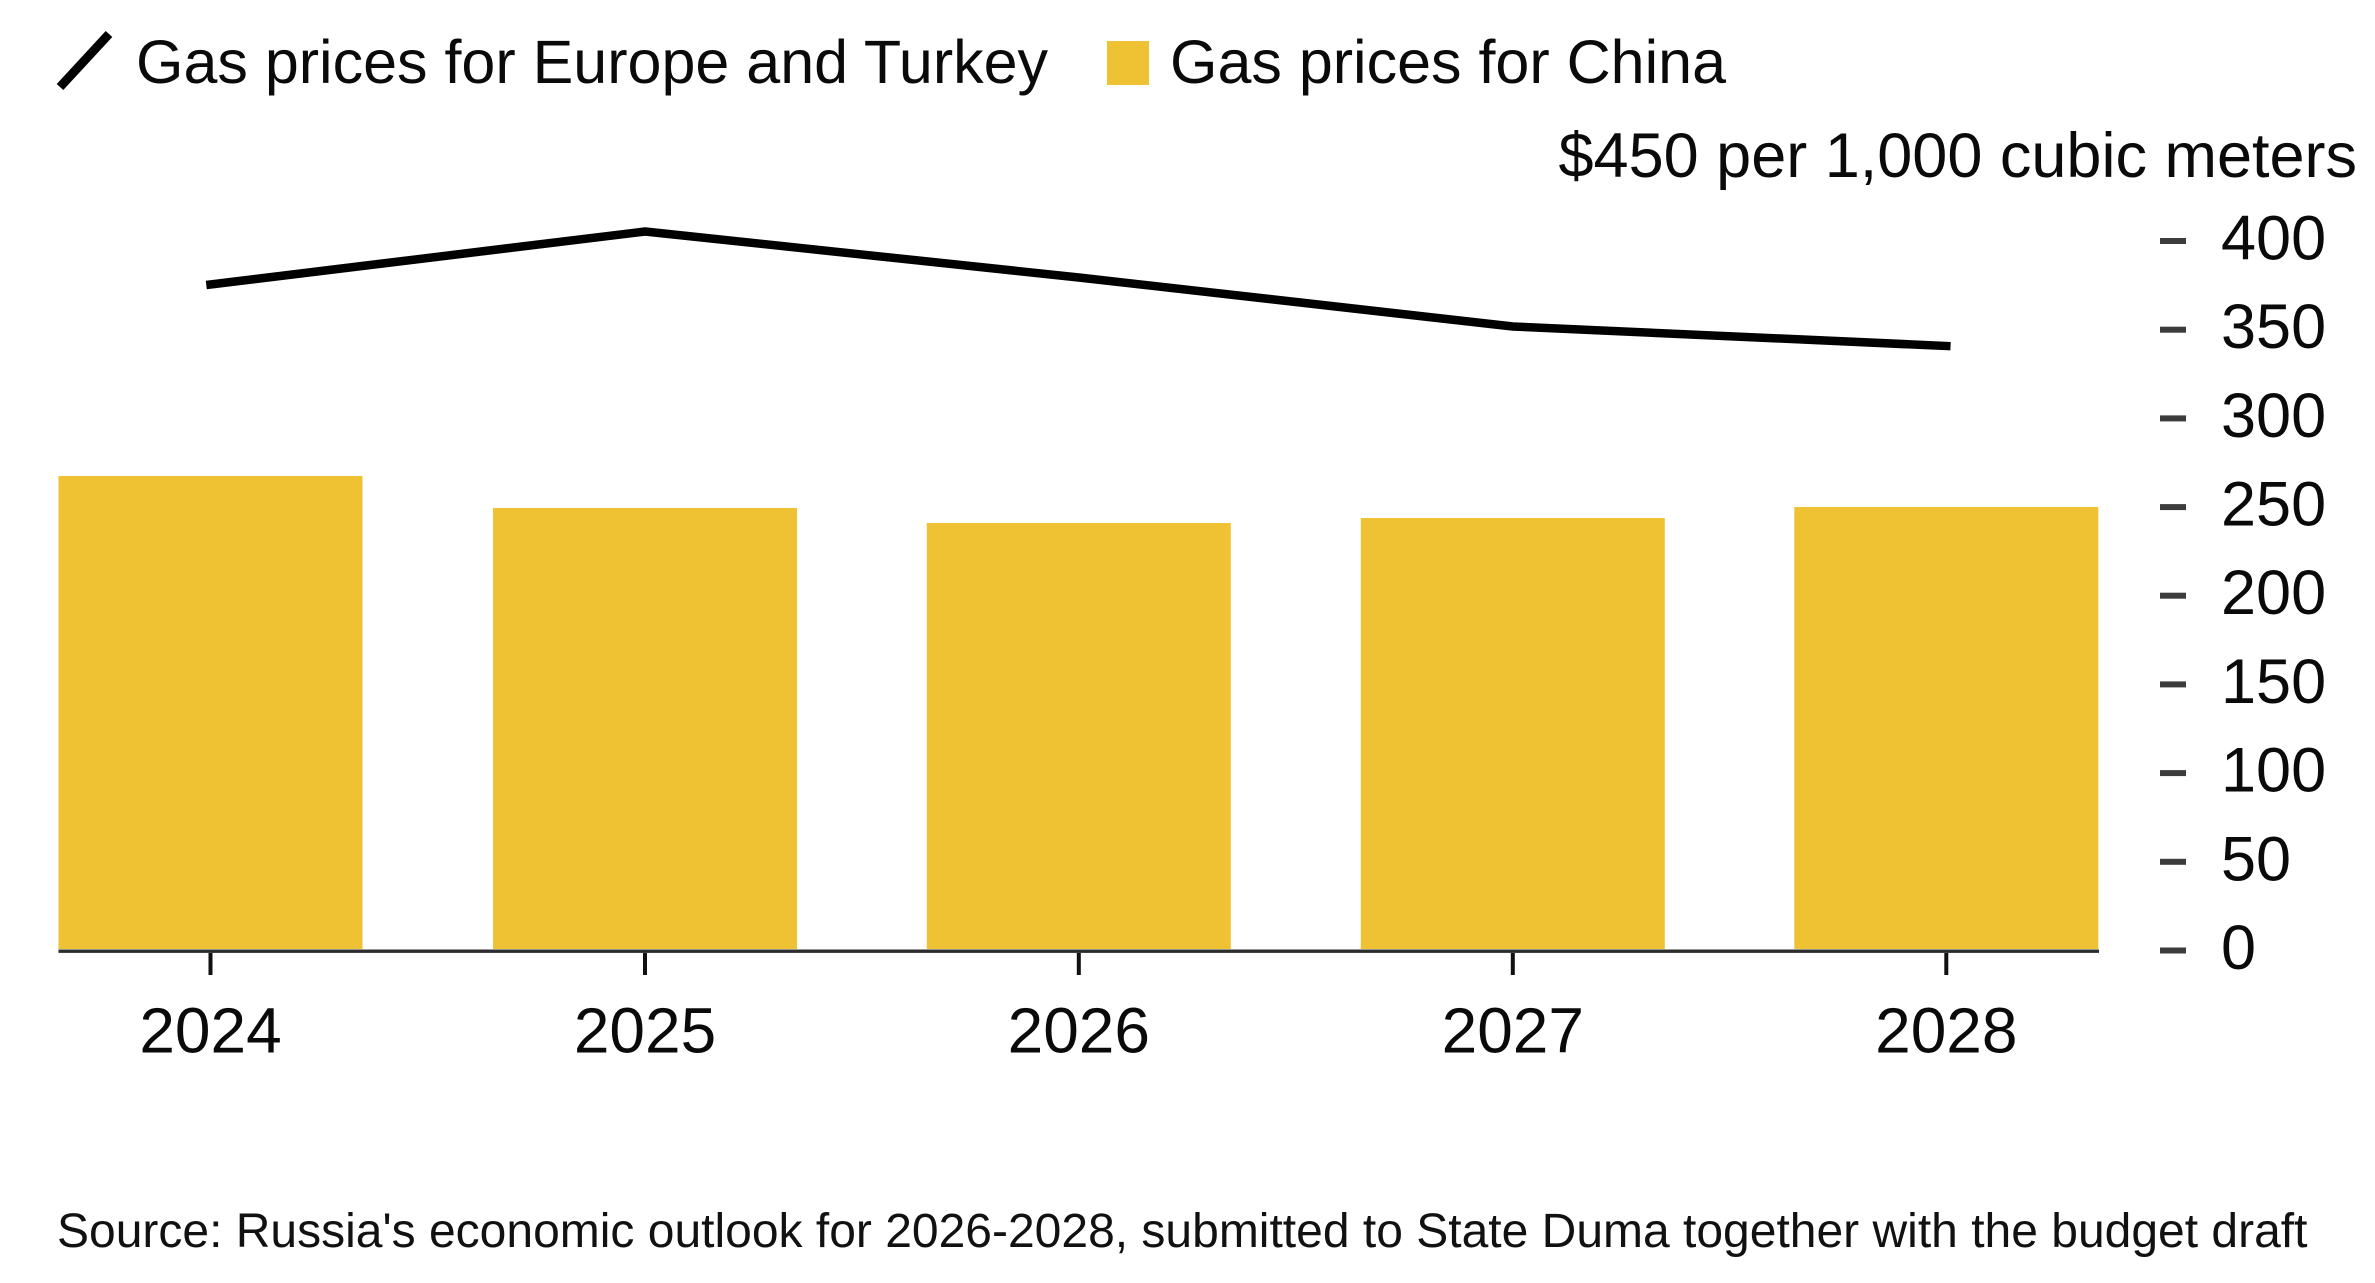  I want to click on svg-text:Gas prices for Europe and Turk: Gas prices for Europe and Turkey, so click(592, 62).